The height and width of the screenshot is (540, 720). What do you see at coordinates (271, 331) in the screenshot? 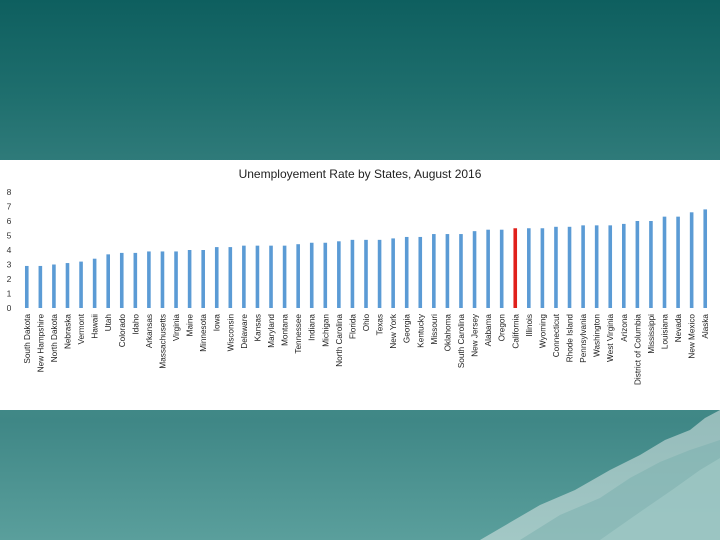
I see `x-tick-label: Maryland` at bounding box center [271, 331].